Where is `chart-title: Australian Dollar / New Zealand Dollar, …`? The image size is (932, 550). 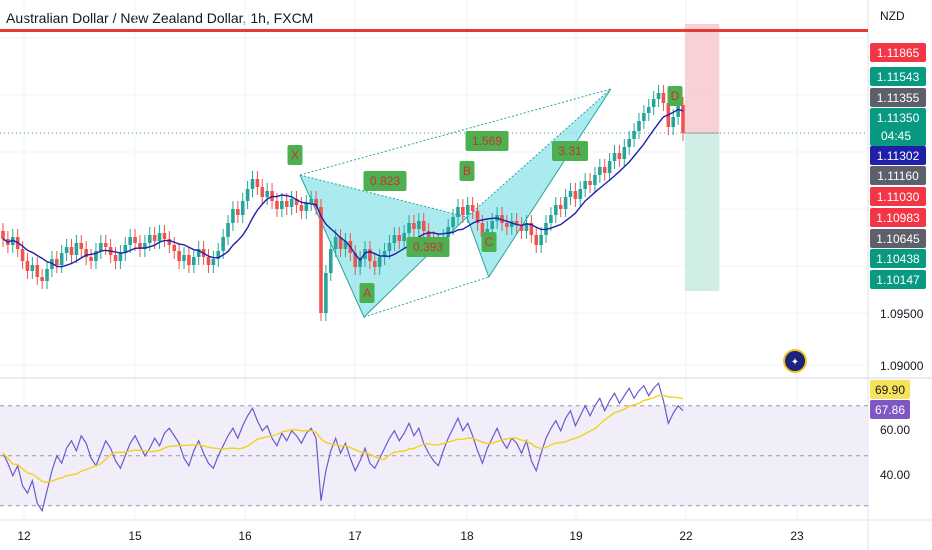 chart-title: Australian Dollar / New Zealand Dollar, … is located at coordinates (160, 18).